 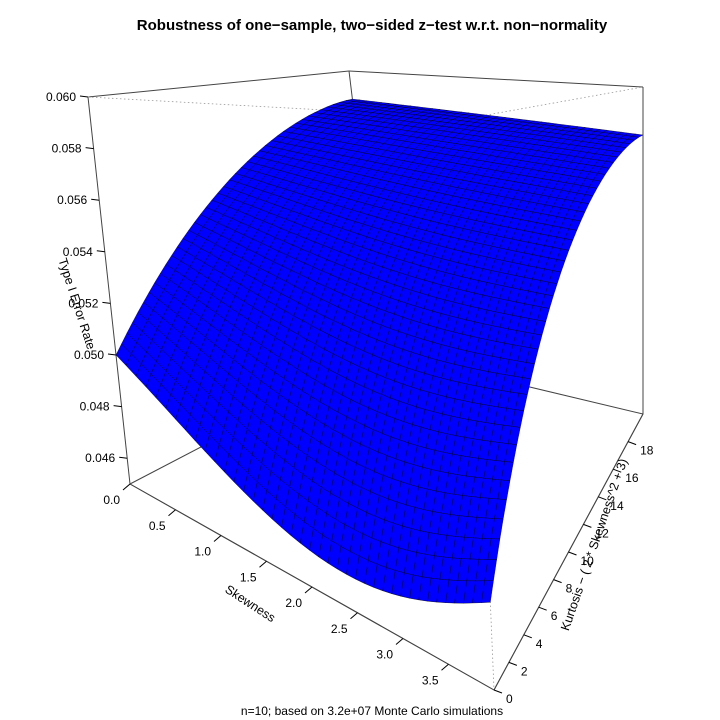 I want to click on x-tick-label: 2.0, so click(x=293, y=603).